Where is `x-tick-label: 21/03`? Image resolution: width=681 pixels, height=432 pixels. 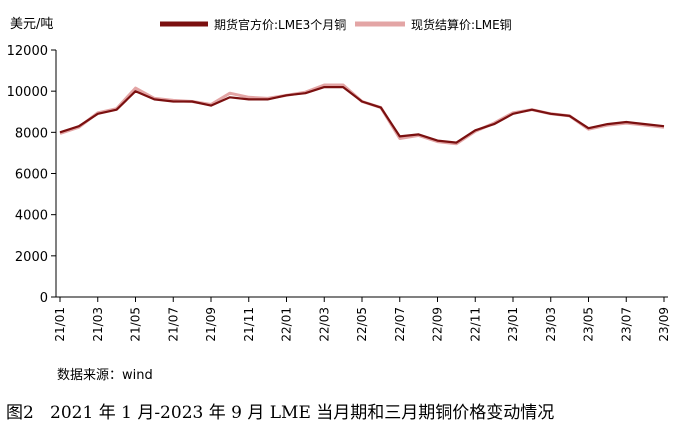 x-tick-label: 21/03 is located at coordinates (98, 324).